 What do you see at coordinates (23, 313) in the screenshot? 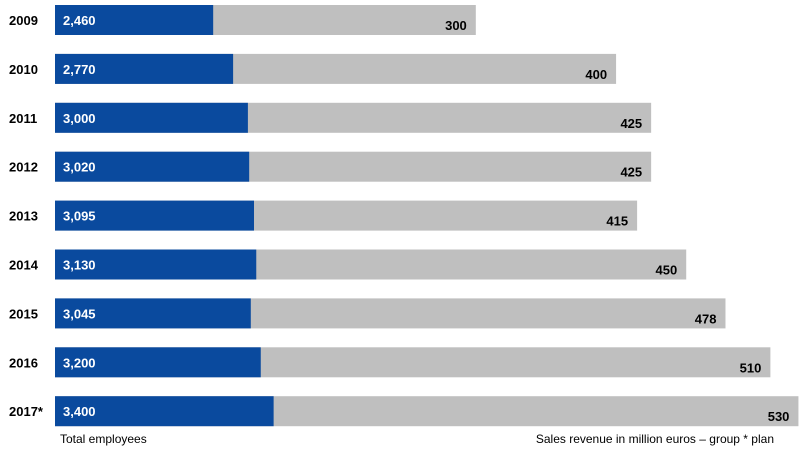
I see `year-label: 2015` at bounding box center [23, 313].